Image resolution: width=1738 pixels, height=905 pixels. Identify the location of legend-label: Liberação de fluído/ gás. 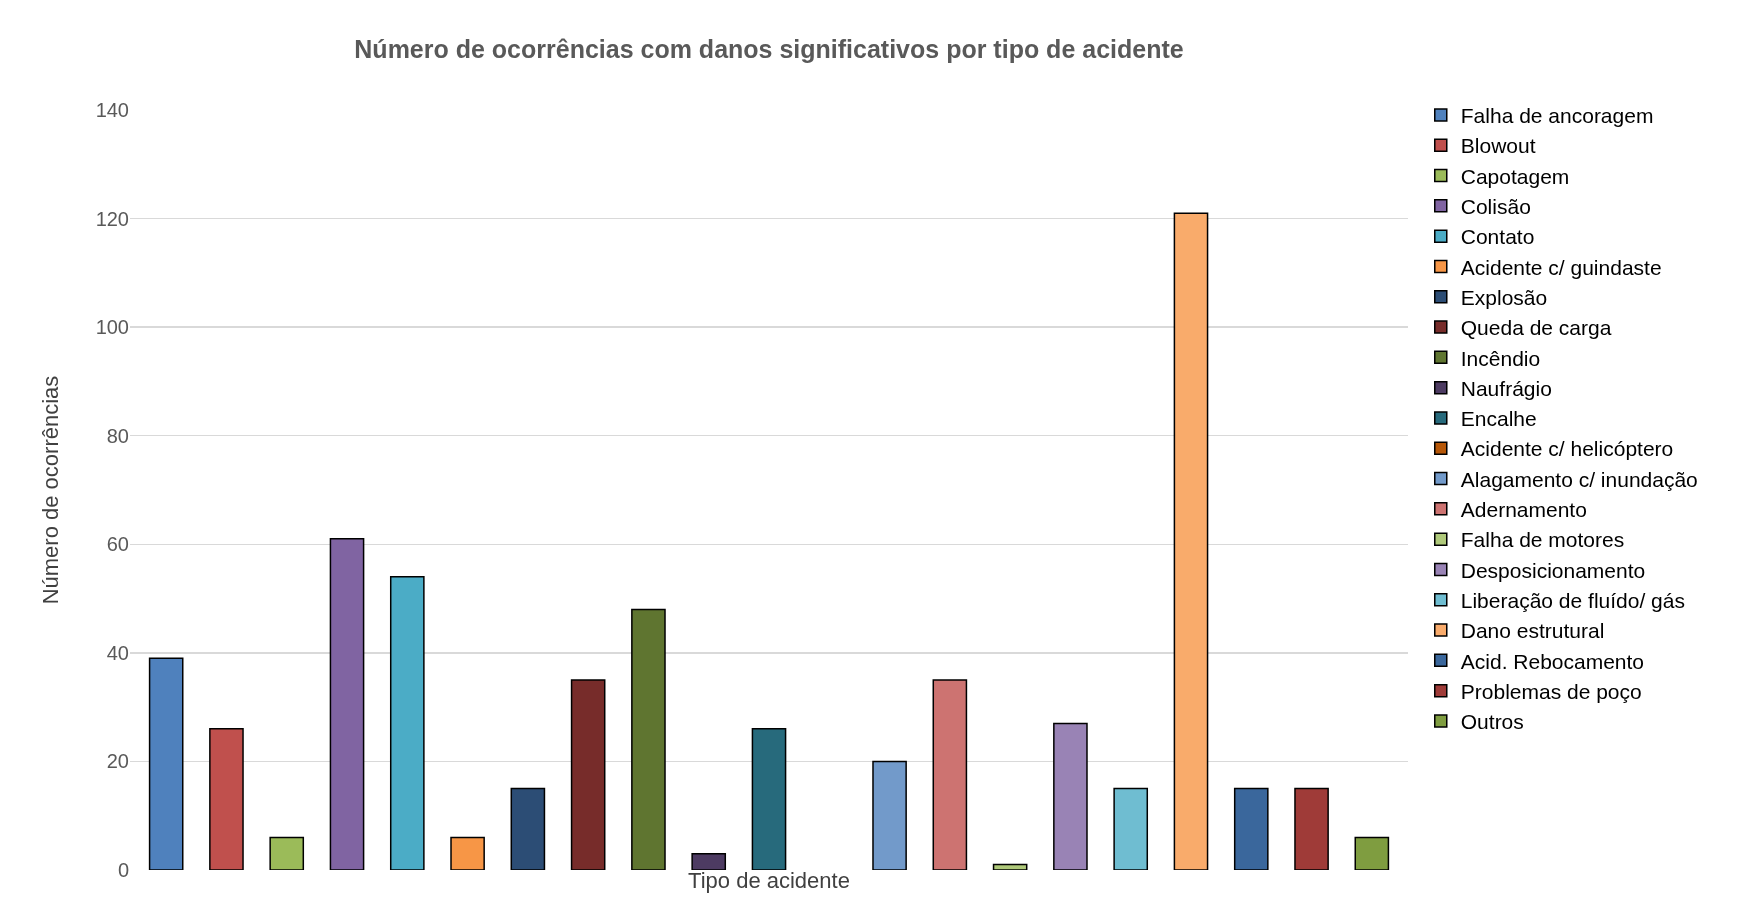
(1572, 600).